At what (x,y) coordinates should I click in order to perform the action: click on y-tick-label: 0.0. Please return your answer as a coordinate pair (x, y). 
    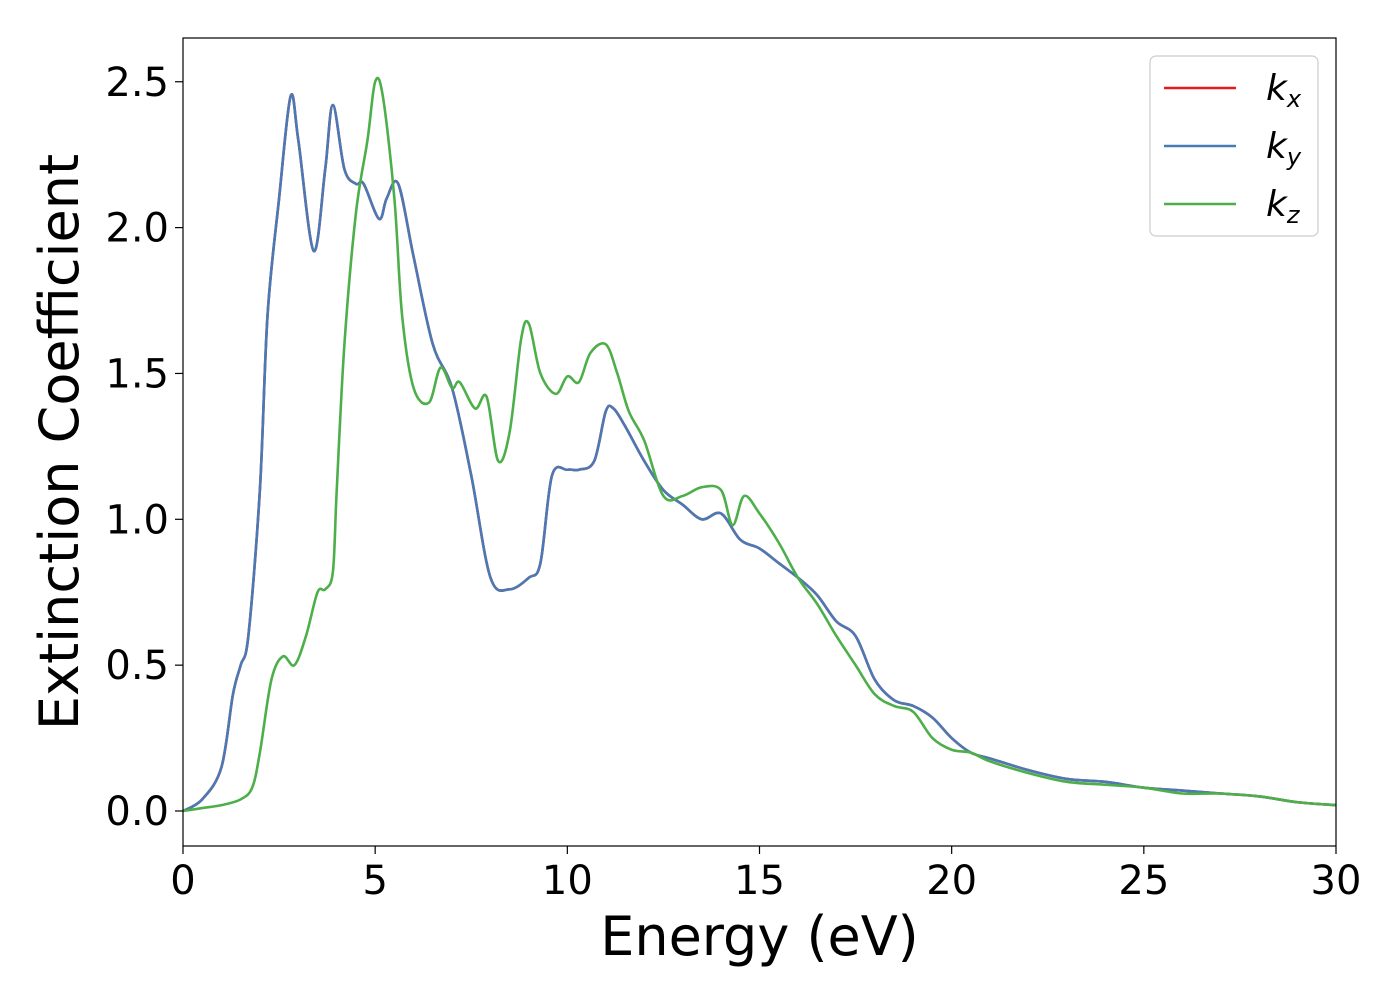
    Looking at the image, I should click on (137, 812).